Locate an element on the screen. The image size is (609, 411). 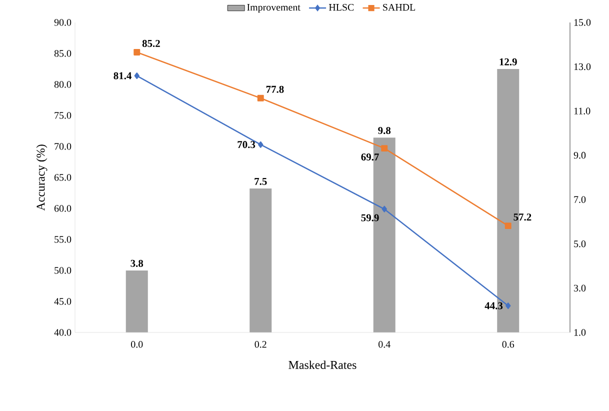
data-label: 57.2 is located at coordinates (523, 216).